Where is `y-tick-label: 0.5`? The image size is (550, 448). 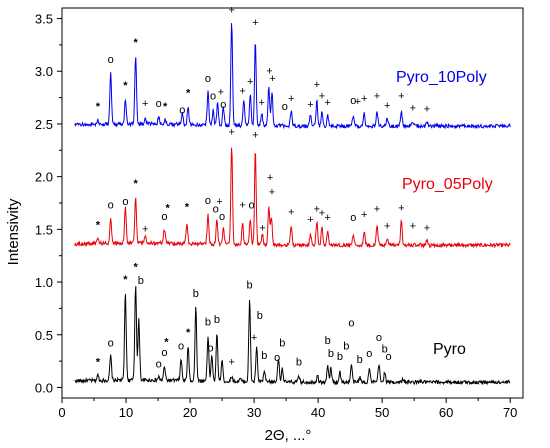
y-tick-label: 0.5 is located at coordinates (44, 335).